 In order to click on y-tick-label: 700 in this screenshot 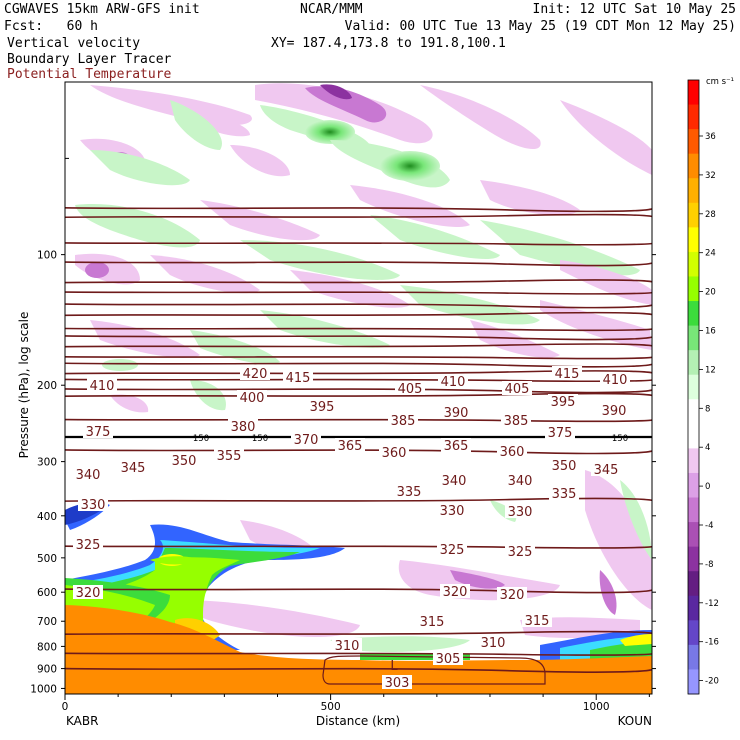, I will do `click(47, 622)`.